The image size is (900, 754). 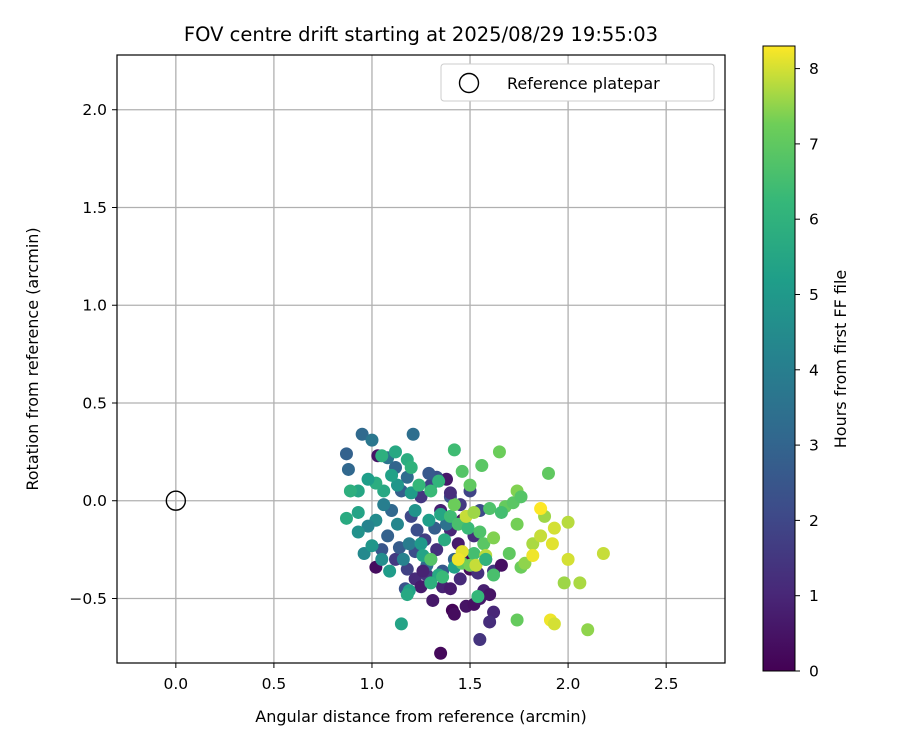 What do you see at coordinates (814, 220) in the screenshot?
I see `colorbar-tick-label: 6` at bounding box center [814, 220].